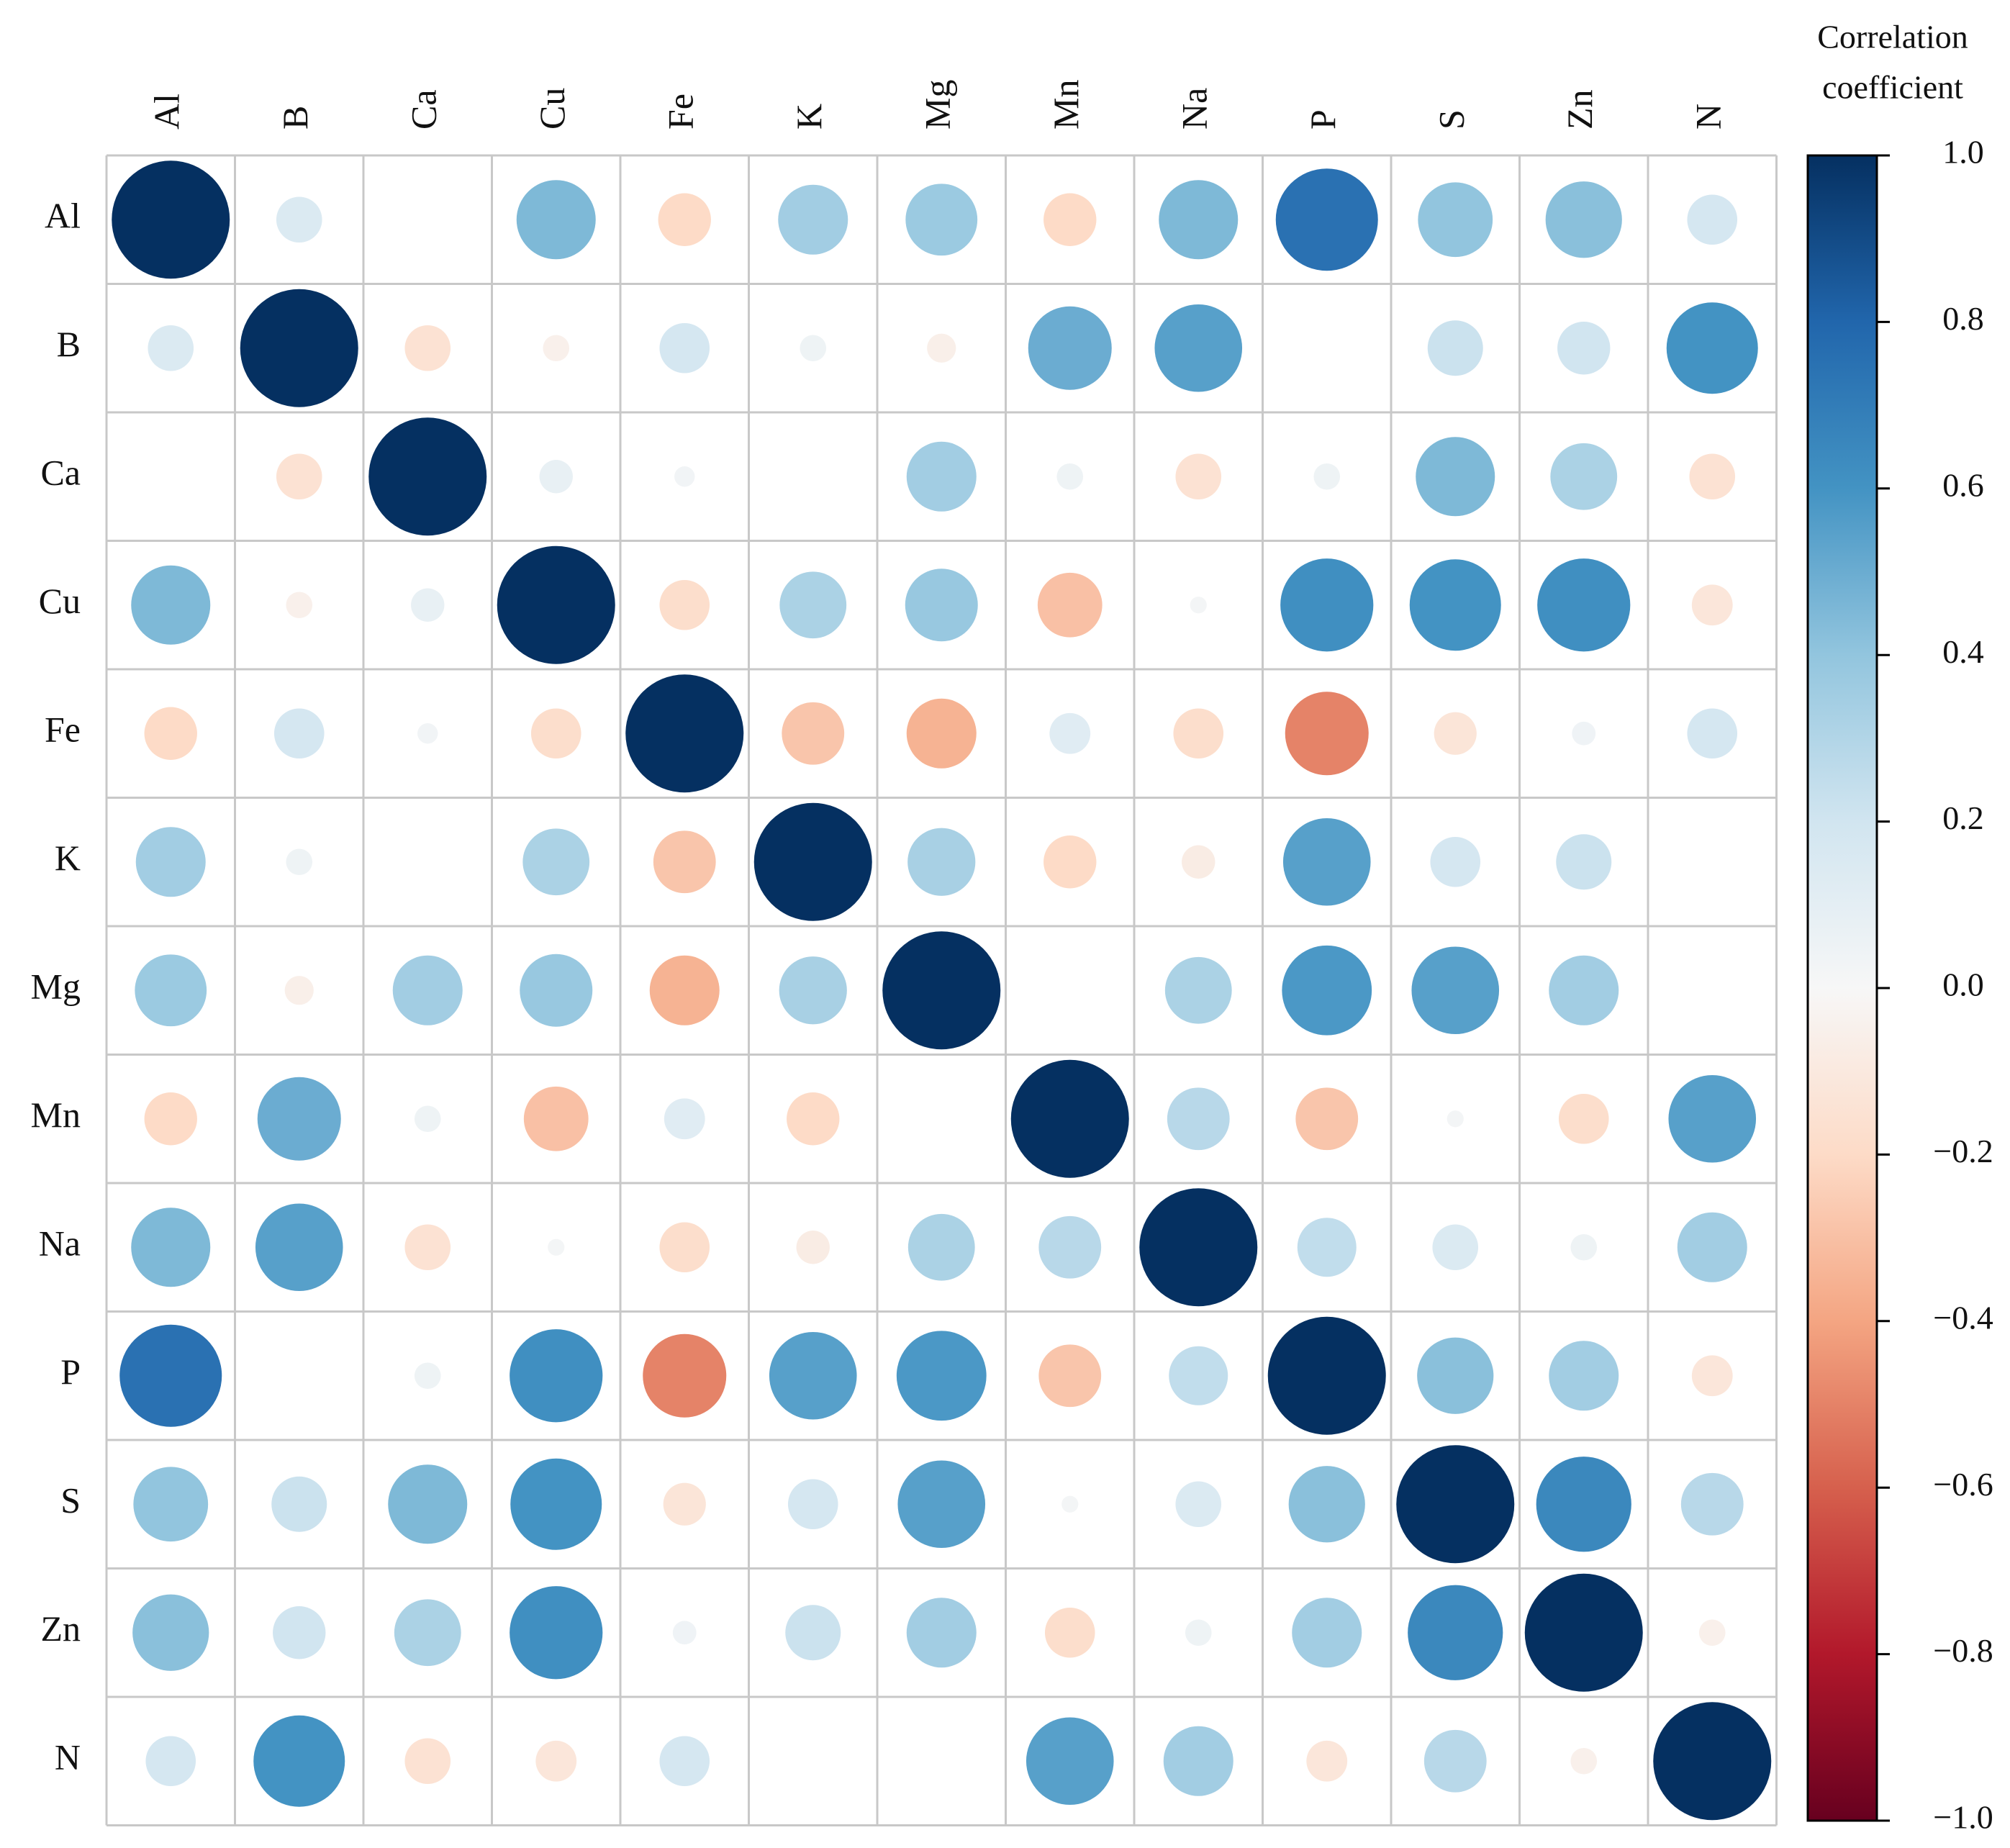  What do you see at coordinates (1713, 1761) in the screenshot?
I see `corr-circle-n-n: N / N` at bounding box center [1713, 1761].